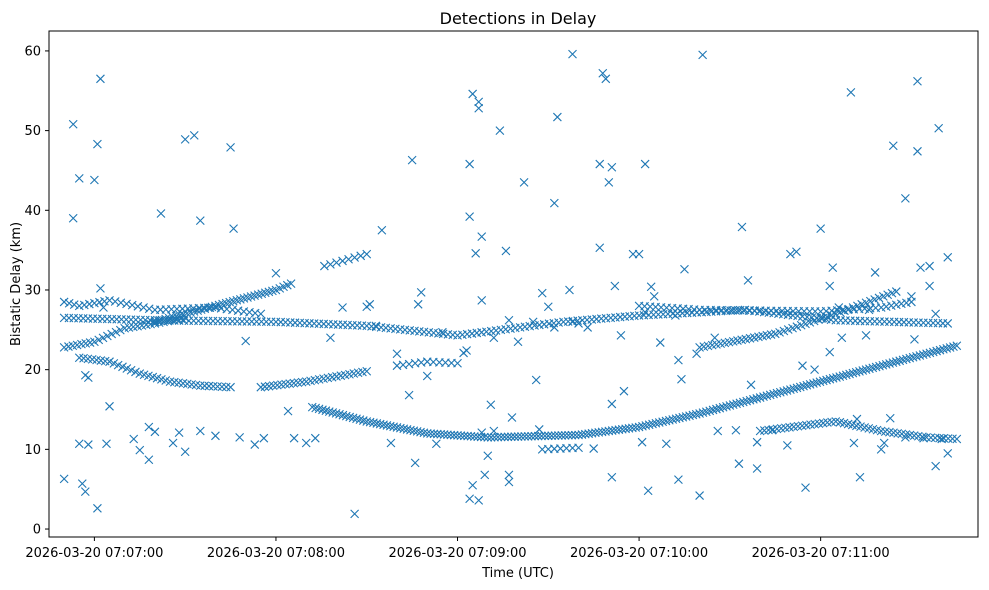  I want to click on x-tick-label: 2026-03-20 07:08:00, so click(276, 553).